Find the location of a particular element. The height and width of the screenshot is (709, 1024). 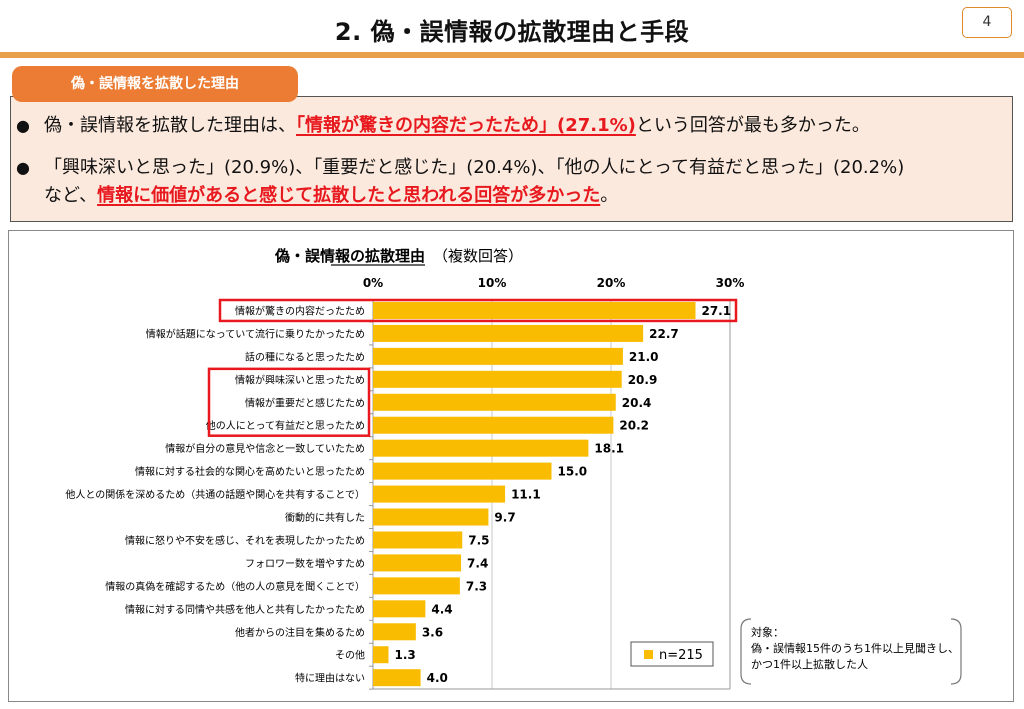

category-label: 情報が興味深いと思ったため is located at coordinates (300, 379).